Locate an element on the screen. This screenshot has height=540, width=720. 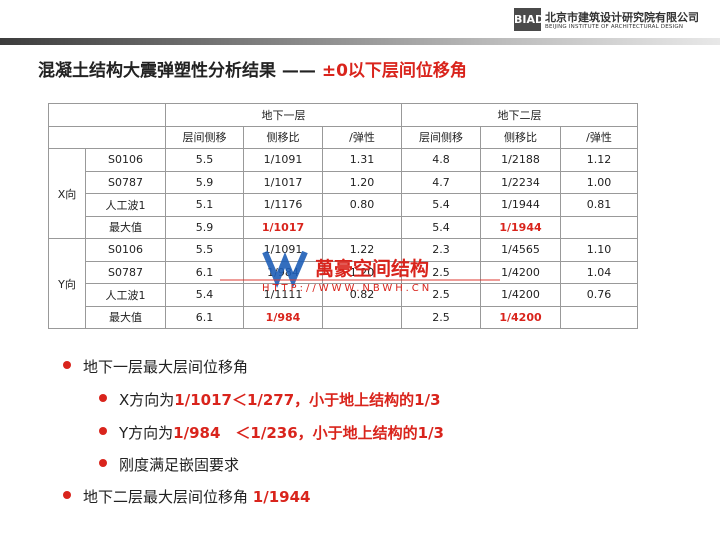
org-name: 北京市建筑设计研究院有限公司 is located at coordinates (622, 17).